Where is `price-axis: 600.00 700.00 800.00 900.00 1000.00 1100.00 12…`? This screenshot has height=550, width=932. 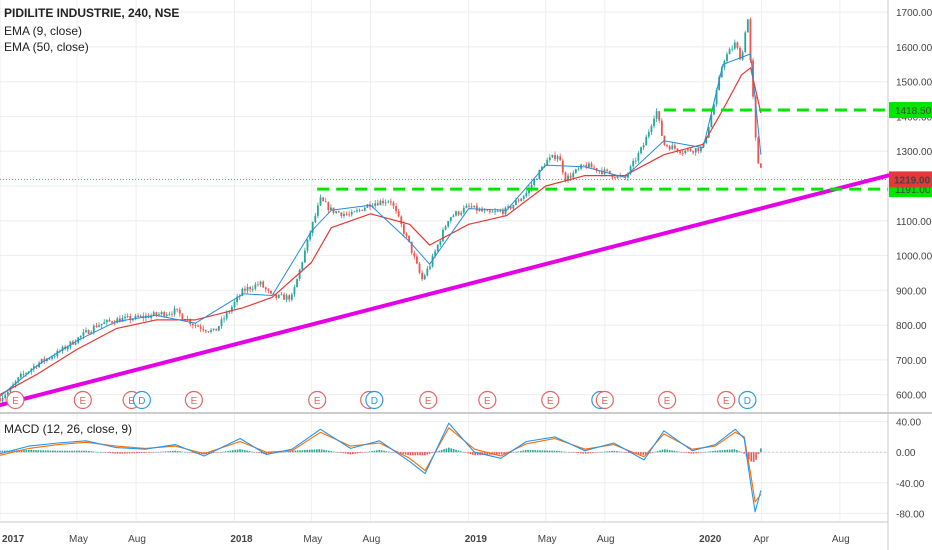
price-axis: 600.00 700.00 800.00 900.00 1000.00 1100.00 12… is located at coordinates (910, 205).